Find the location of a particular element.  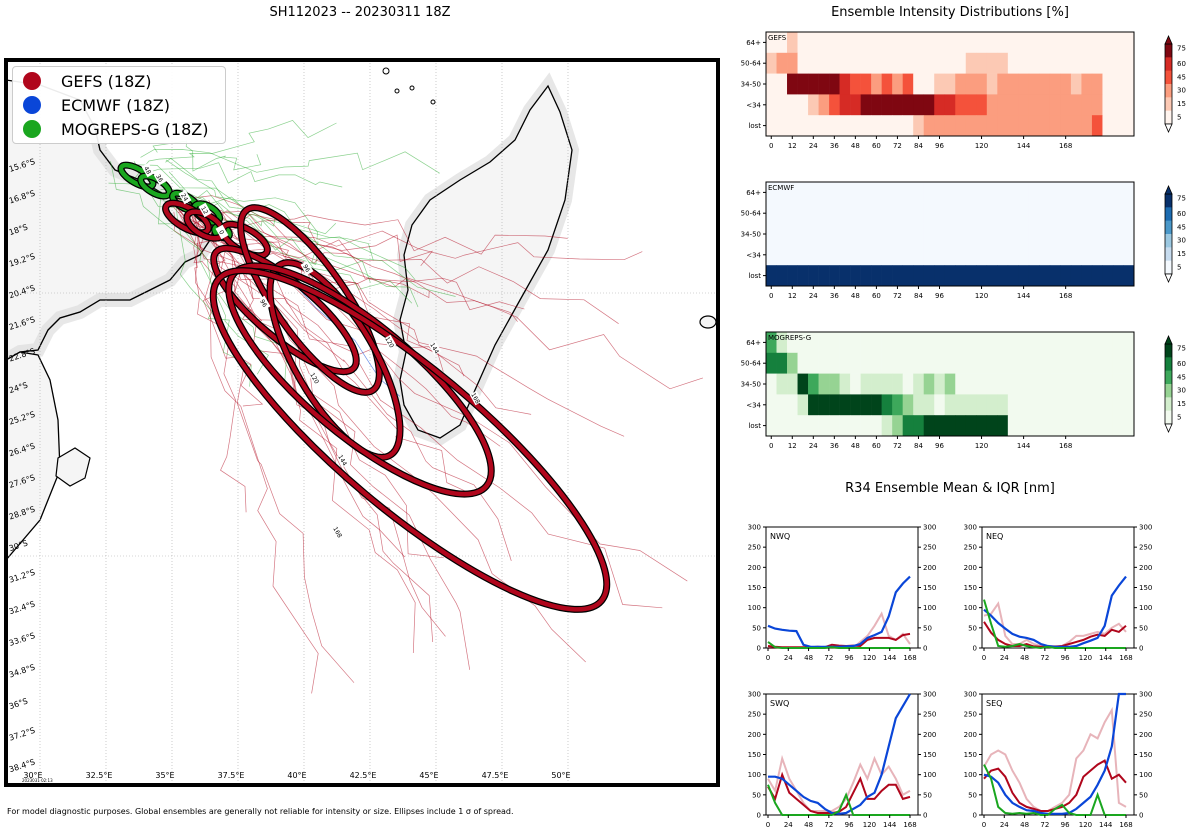

gefs-iqr-line is located at coordinates (1055, 759).